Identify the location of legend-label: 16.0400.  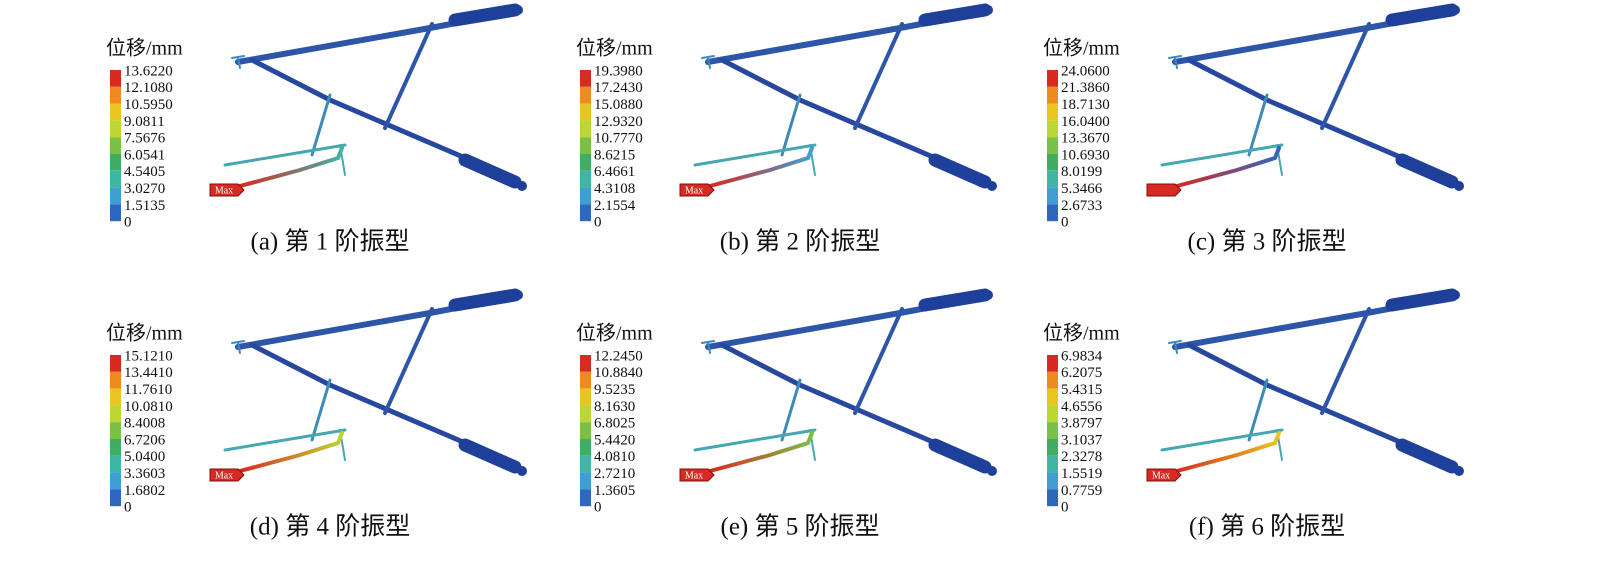
(1085, 122).